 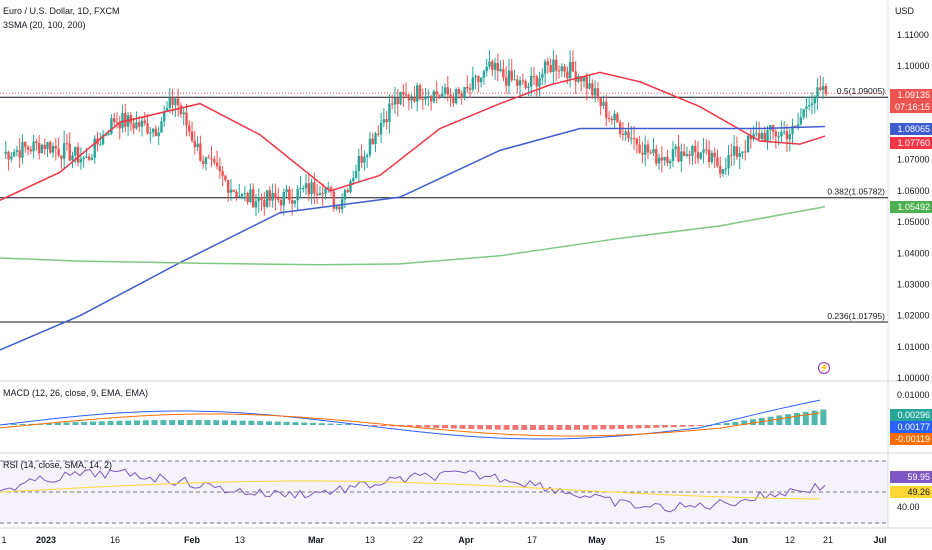 What do you see at coordinates (58, 465) in the screenshot?
I see `rsi-label: RSI (14, close, SMA, 14, 2)` at bounding box center [58, 465].